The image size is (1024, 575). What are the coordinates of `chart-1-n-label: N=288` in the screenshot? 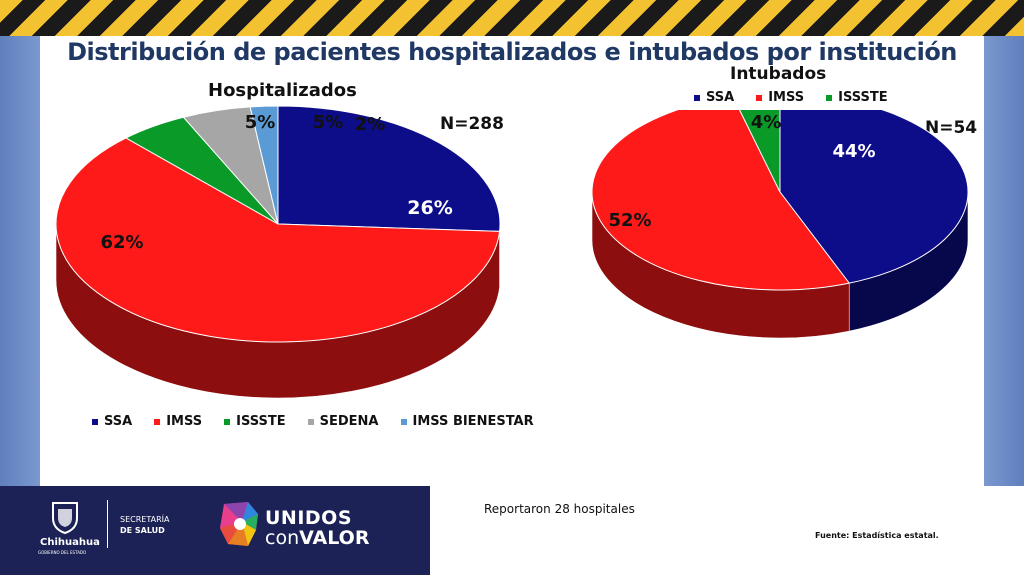 It's located at (472, 124).